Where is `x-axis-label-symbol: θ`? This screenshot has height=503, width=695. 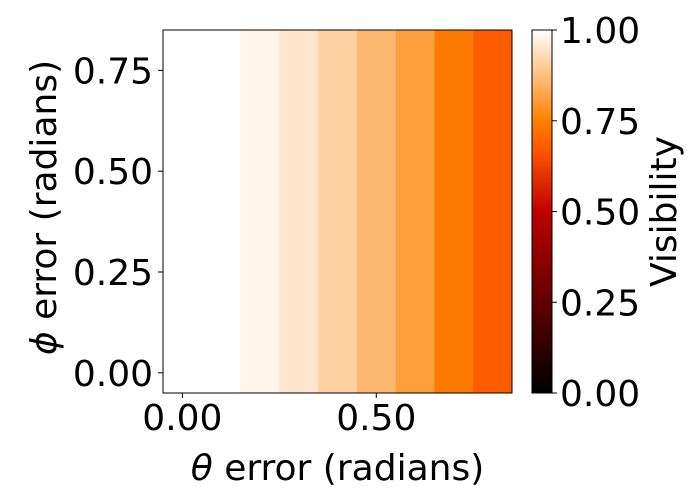 x-axis-label-symbol: θ is located at coordinates (202, 468).